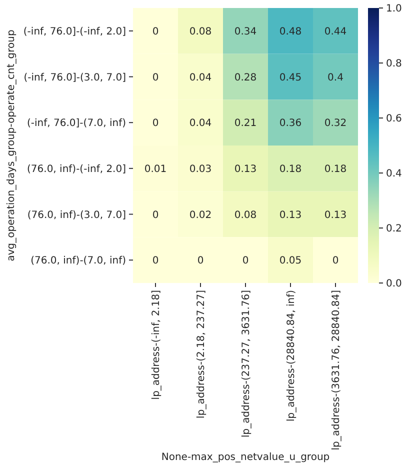 This screenshot has height=470, width=413. Describe the element at coordinates (335, 124) in the screenshot. I see `data-label: 0.32` at that location.